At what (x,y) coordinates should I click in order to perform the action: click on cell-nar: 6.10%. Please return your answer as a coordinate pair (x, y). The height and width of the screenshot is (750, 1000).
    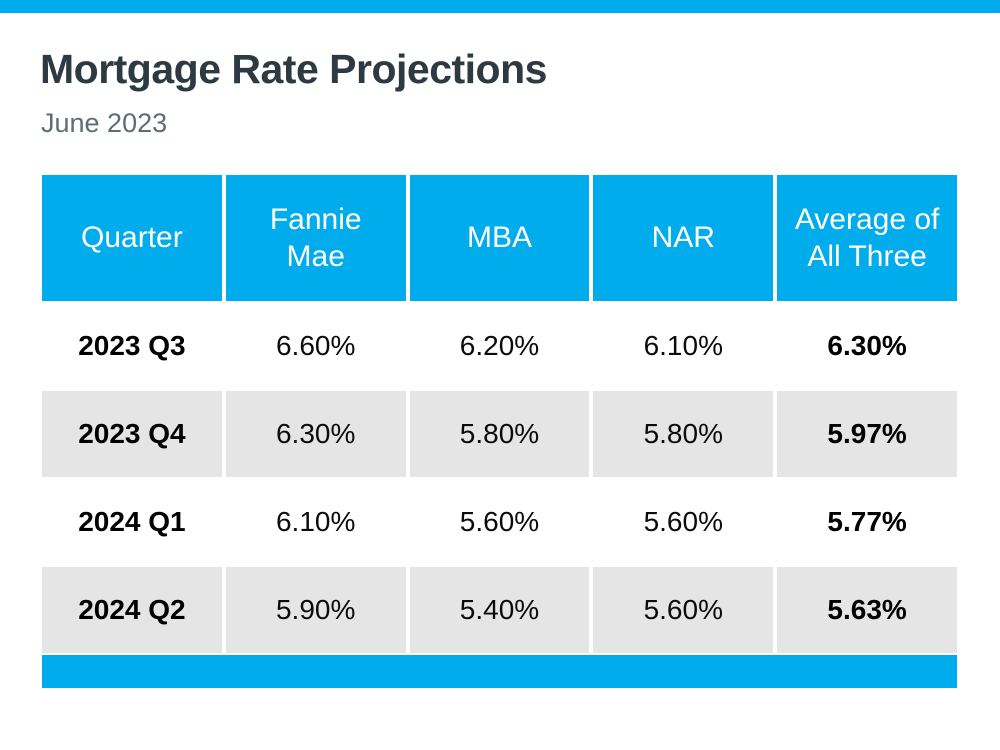
    Looking at the image, I should click on (683, 346).